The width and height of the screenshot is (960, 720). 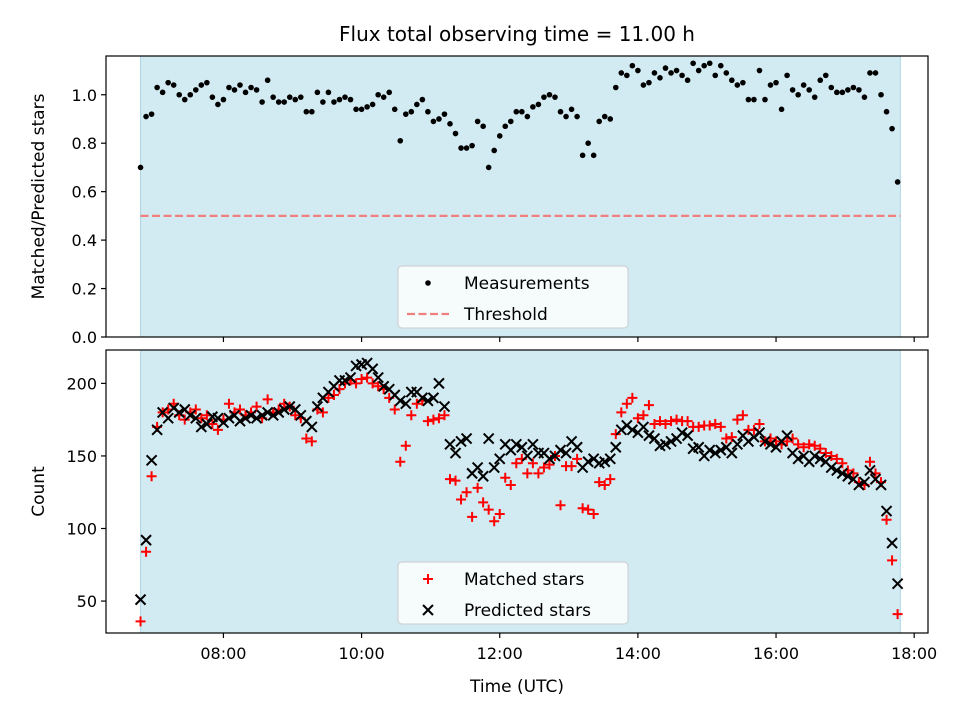 What do you see at coordinates (513, 593) in the screenshot?
I see `count-legend-box` at bounding box center [513, 593].